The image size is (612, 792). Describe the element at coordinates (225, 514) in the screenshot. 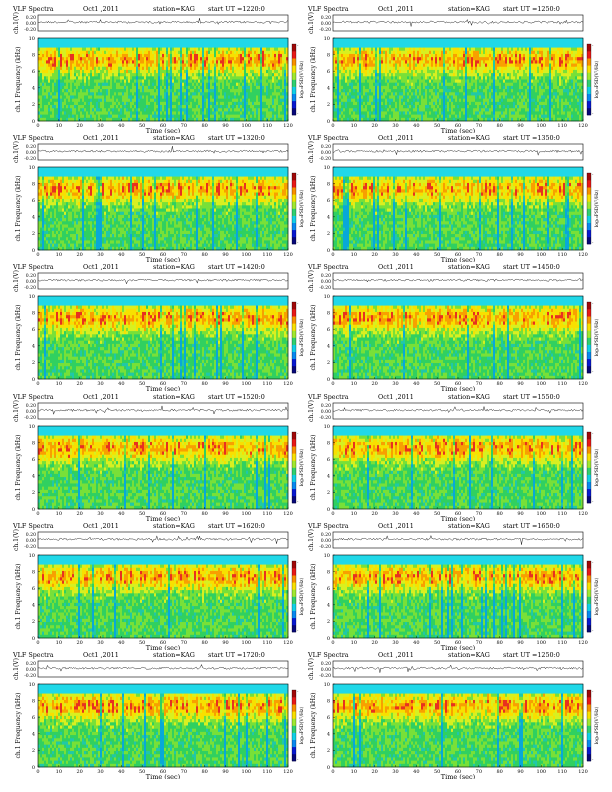

I see `x-tick-label: 90` at that location.